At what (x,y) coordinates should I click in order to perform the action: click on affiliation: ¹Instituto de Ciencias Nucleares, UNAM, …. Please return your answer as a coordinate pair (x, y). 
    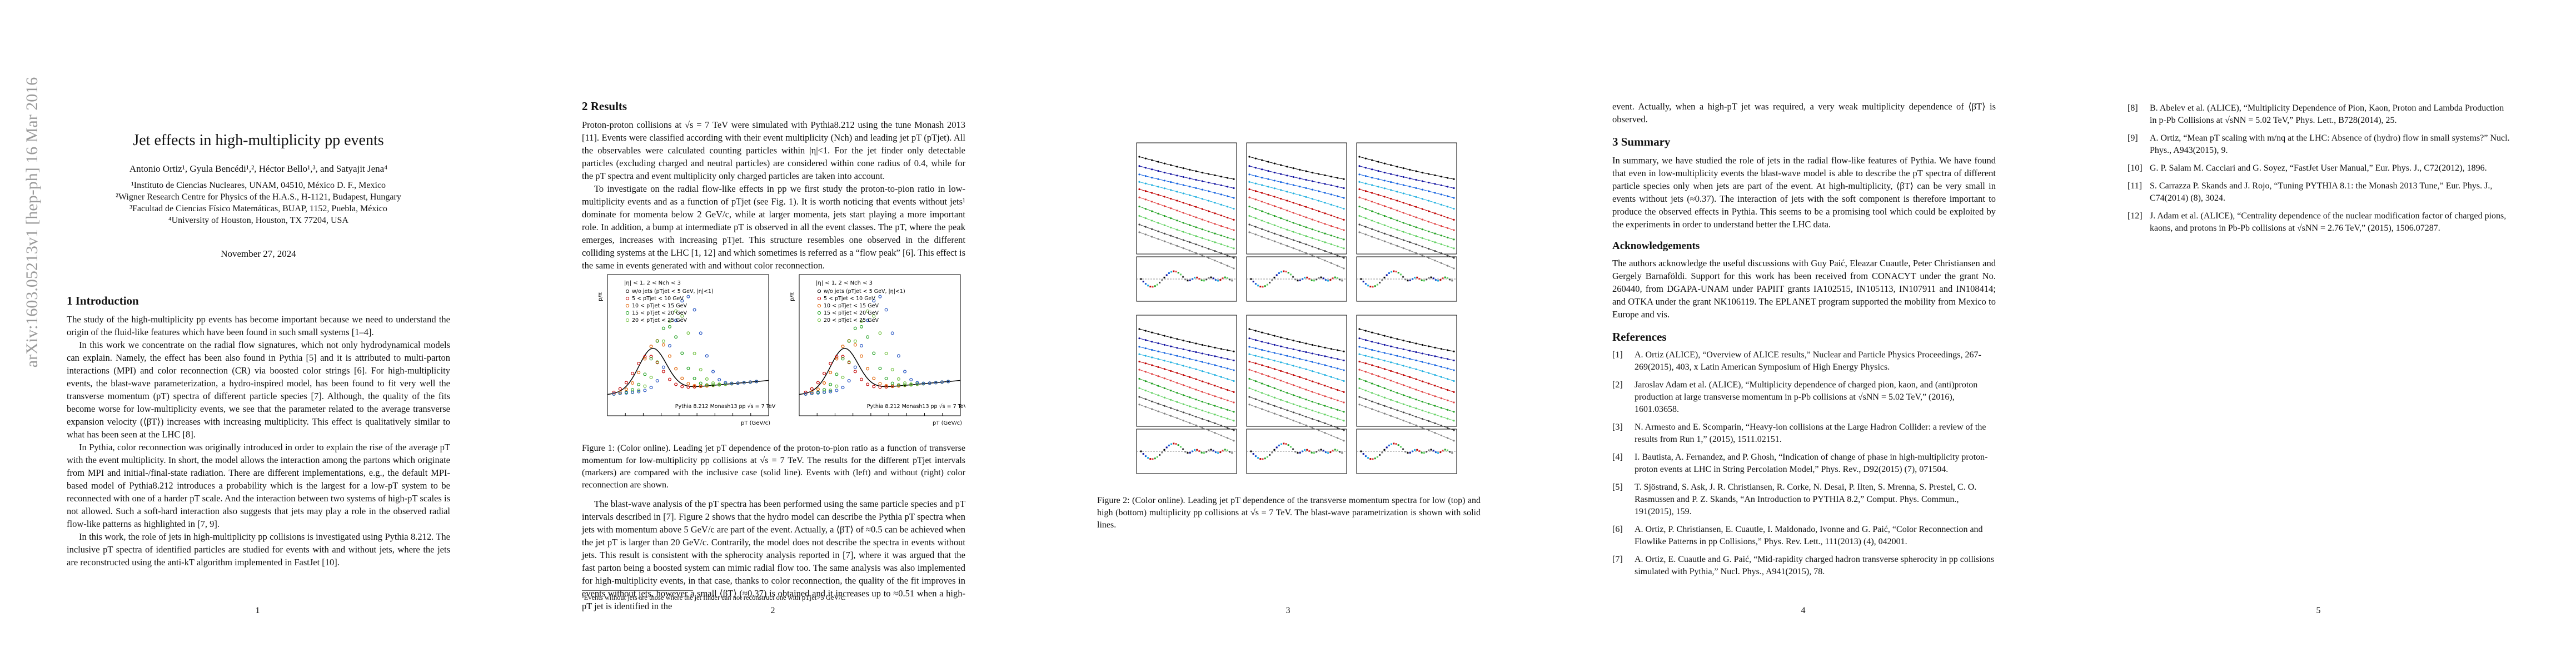
    Looking at the image, I should click on (258, 185).